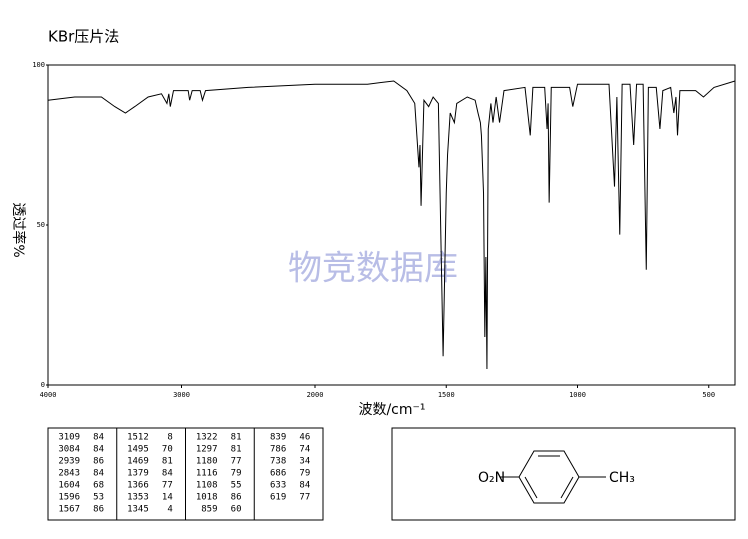 Image resolution: width=748 pixels, height=539 pixels. What do you see at coordinates (236, 486) in the screenshot?
I see `peak-transmittance: 55` at bounding box center [236, 486].